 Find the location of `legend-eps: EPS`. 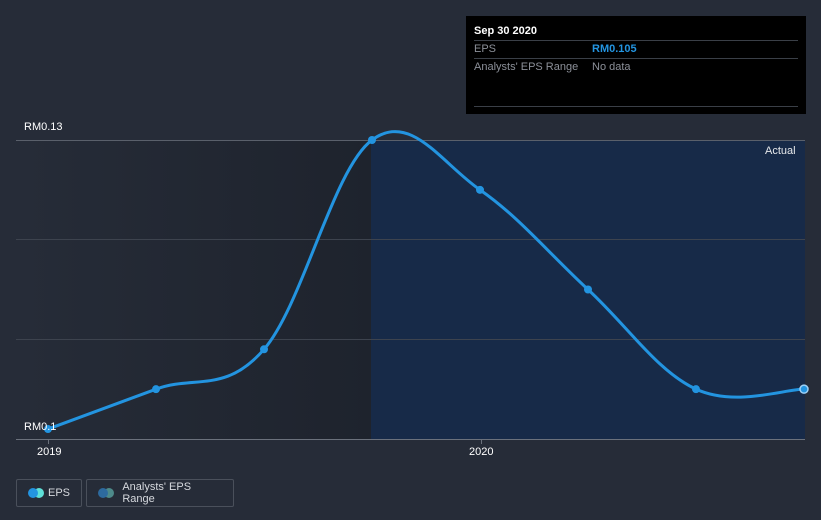

legend-eps: EPS is located at coordinates (49, 493).